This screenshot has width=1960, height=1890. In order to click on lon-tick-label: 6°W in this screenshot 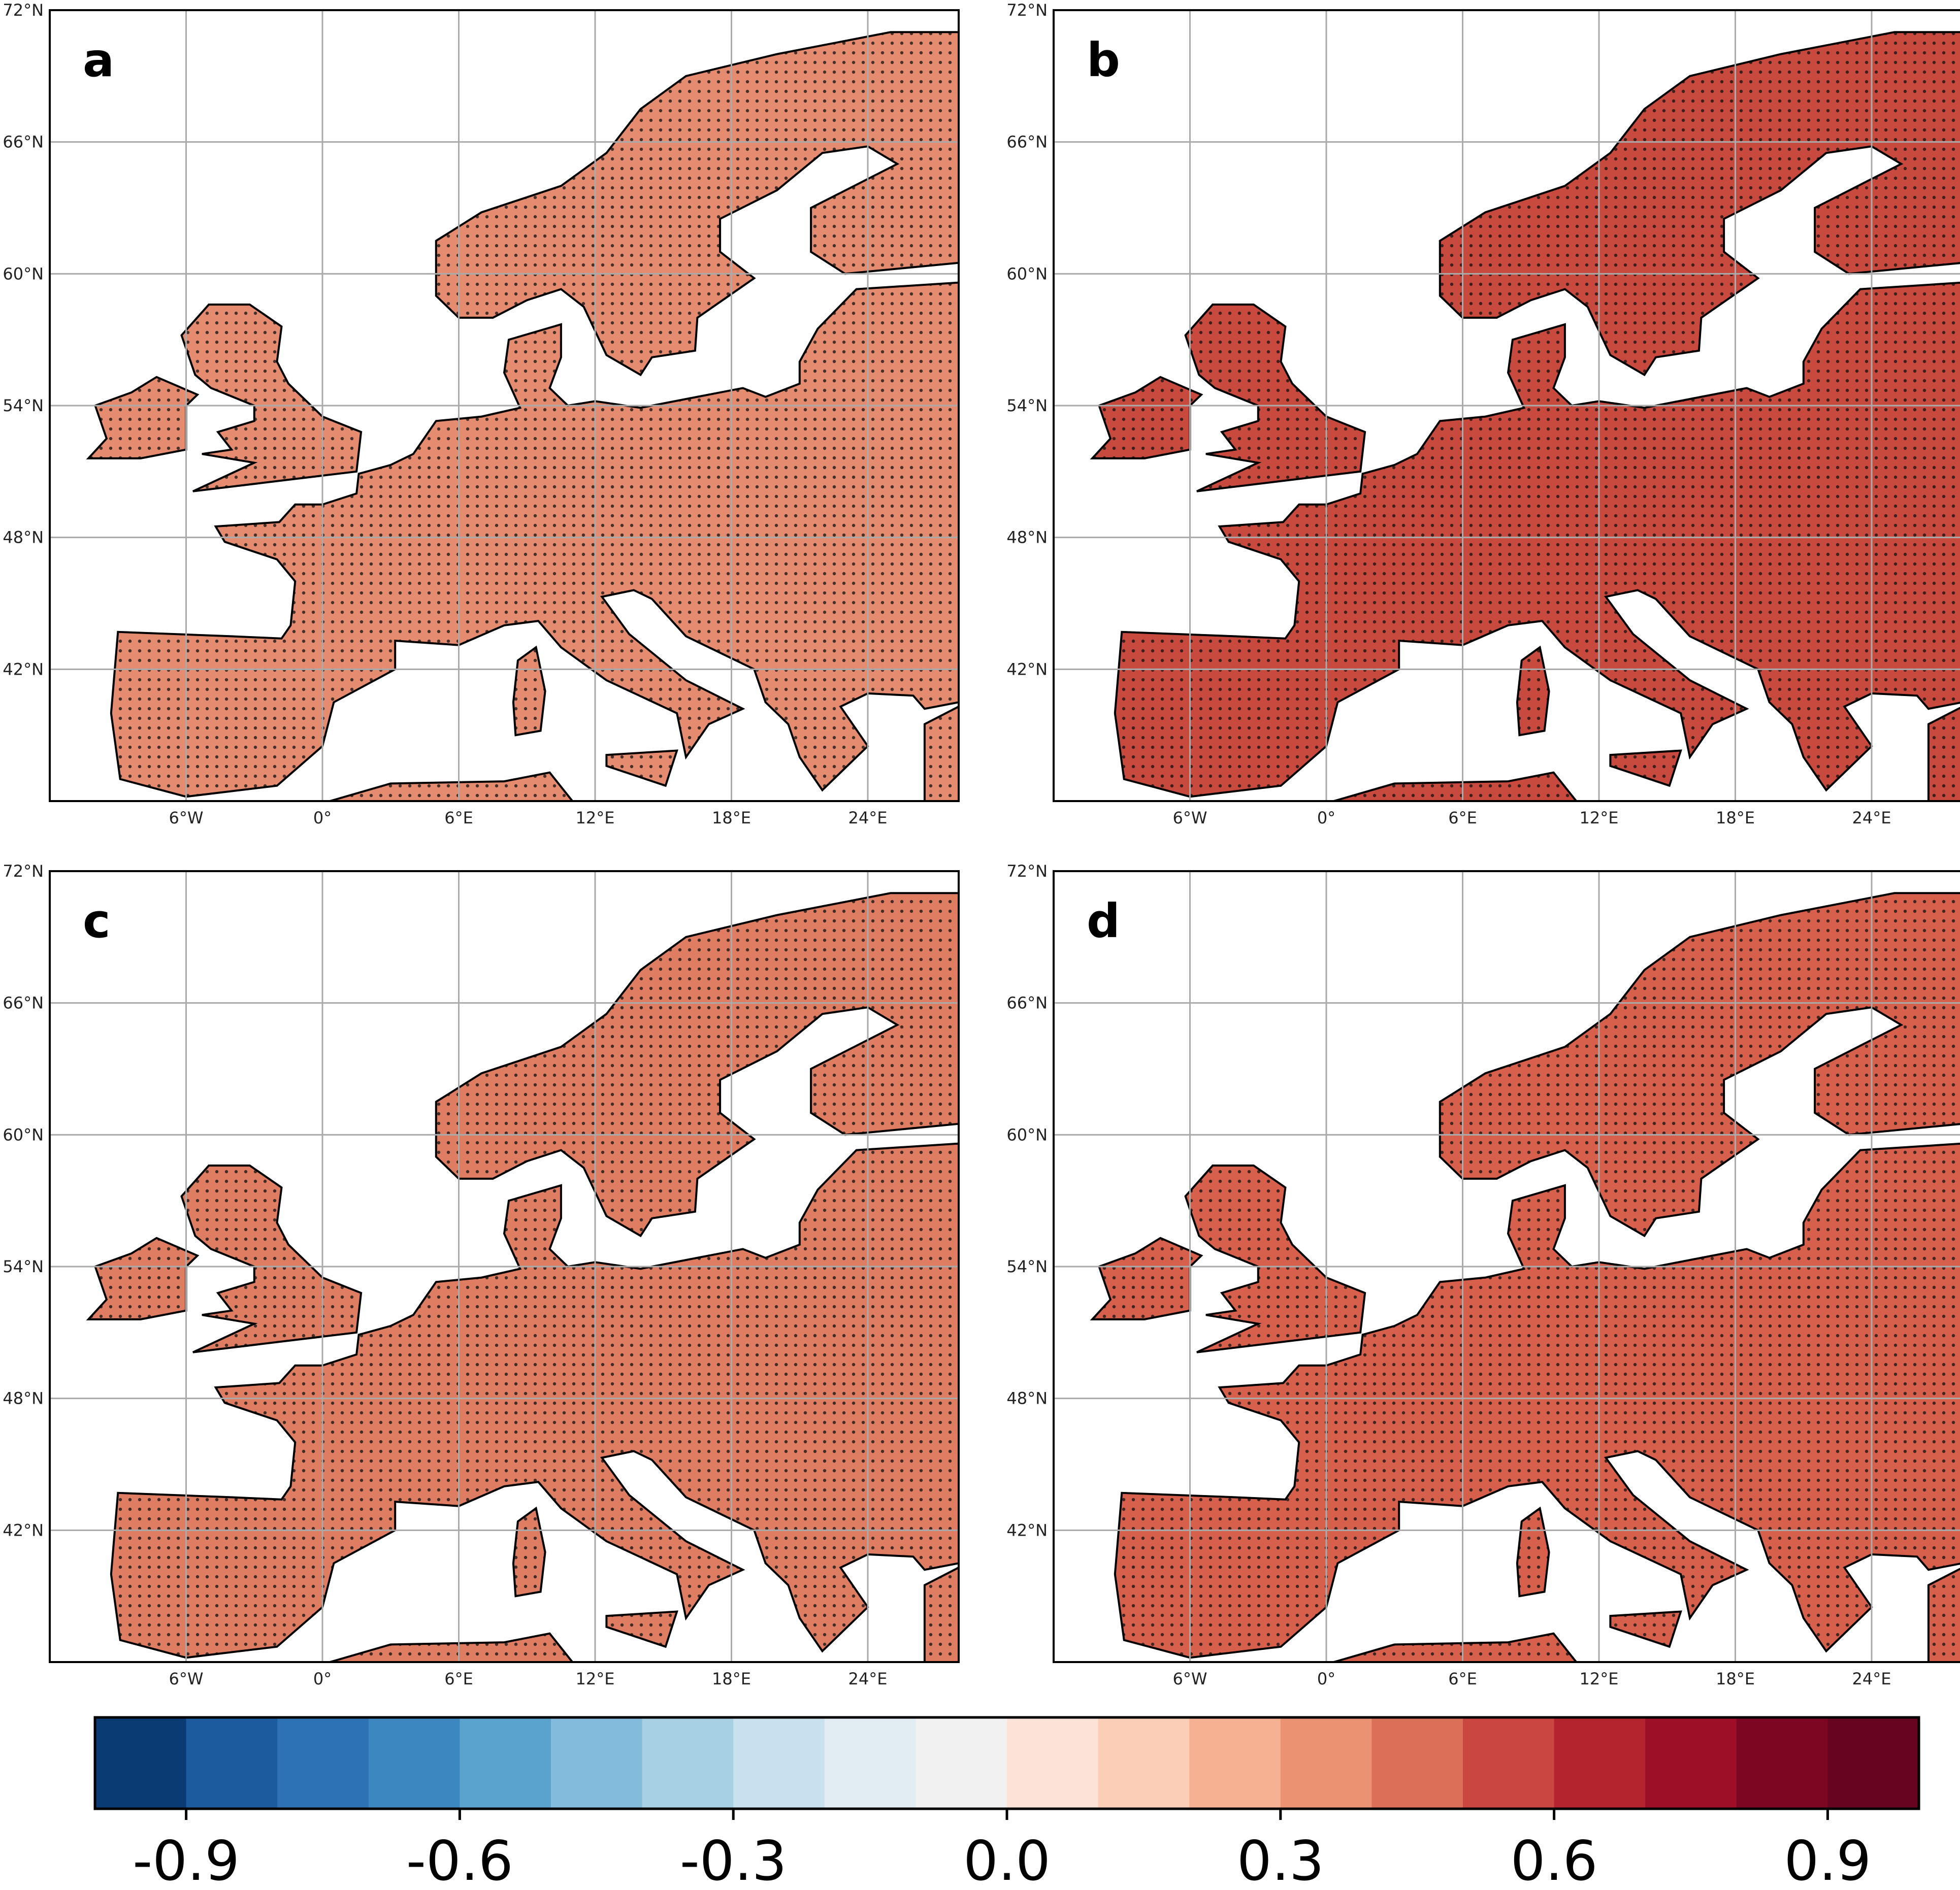, I will do `click(186, 1679)`.